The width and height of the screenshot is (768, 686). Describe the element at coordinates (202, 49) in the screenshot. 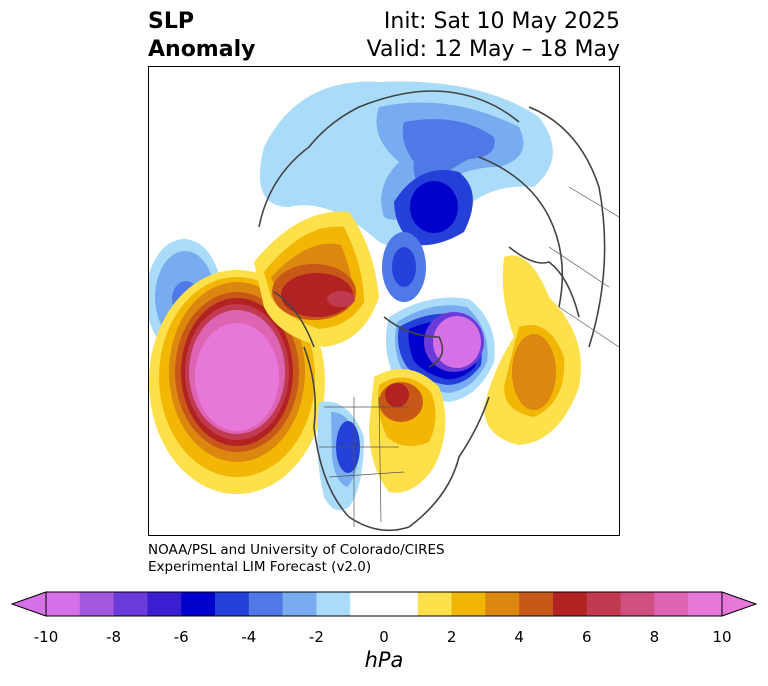

I see `title-line-2: Anomaly` at that location.